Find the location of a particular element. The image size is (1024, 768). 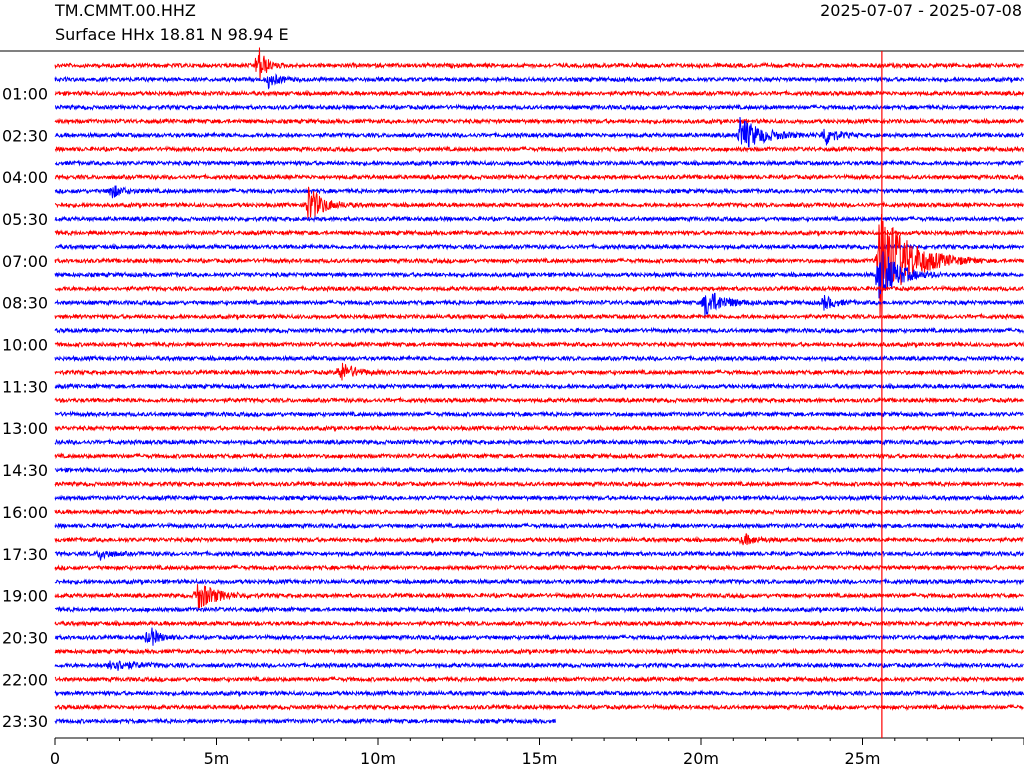

y-tick-label: 22:00 is located at coordinates (25, 679).